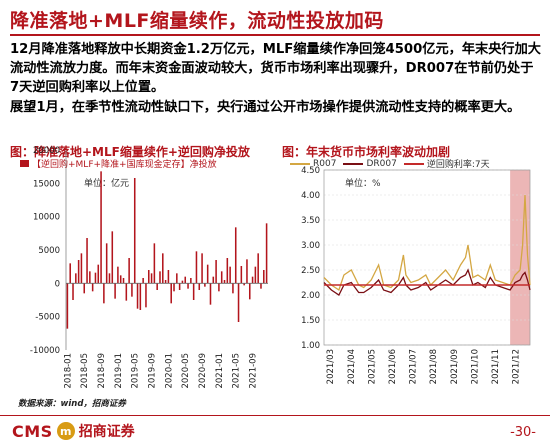 The image size is (550, 448). I want to click on line-swatch-icon, so click(353, 163).